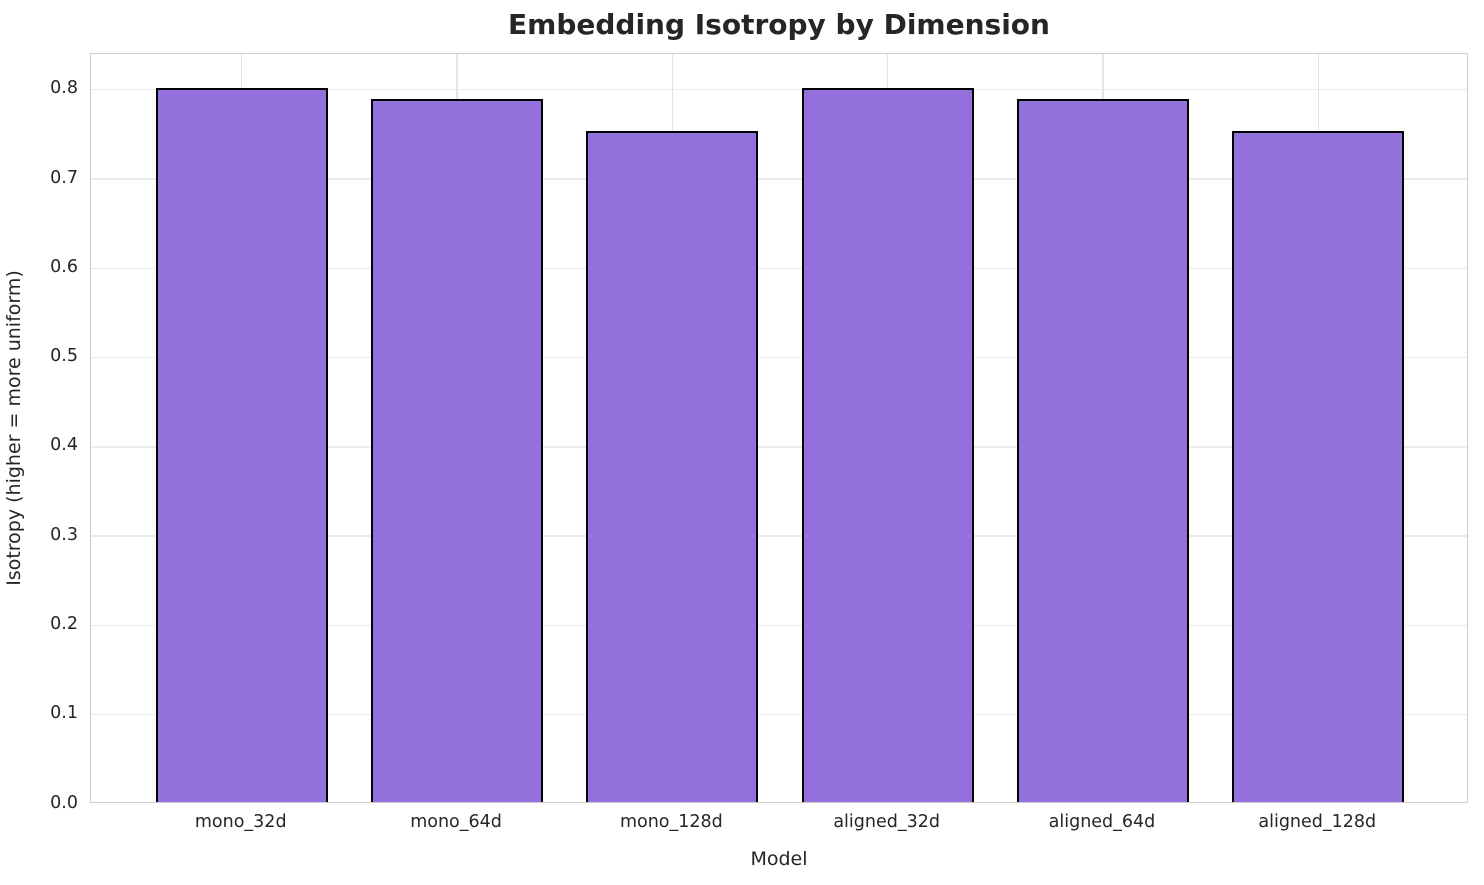 Image resolution: width=1484 pixels, height=885 pixels. Describe the element at coordinates (457, 450) in the screenshot. I see `bar-mono_64d` at that location.